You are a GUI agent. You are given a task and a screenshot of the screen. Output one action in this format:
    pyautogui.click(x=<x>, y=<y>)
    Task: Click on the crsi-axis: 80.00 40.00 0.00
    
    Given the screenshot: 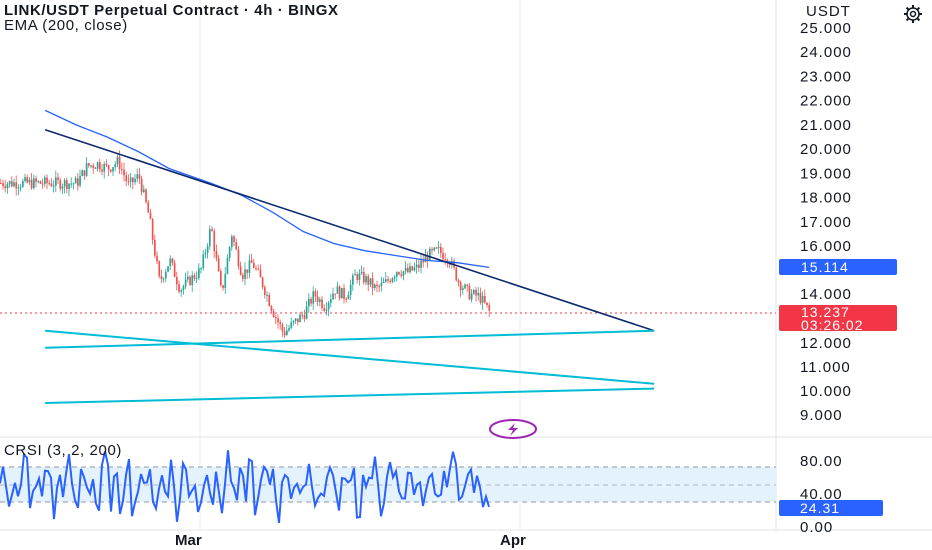 What is the action you would take?
    pyautogui.click(x=821, y=494)
    